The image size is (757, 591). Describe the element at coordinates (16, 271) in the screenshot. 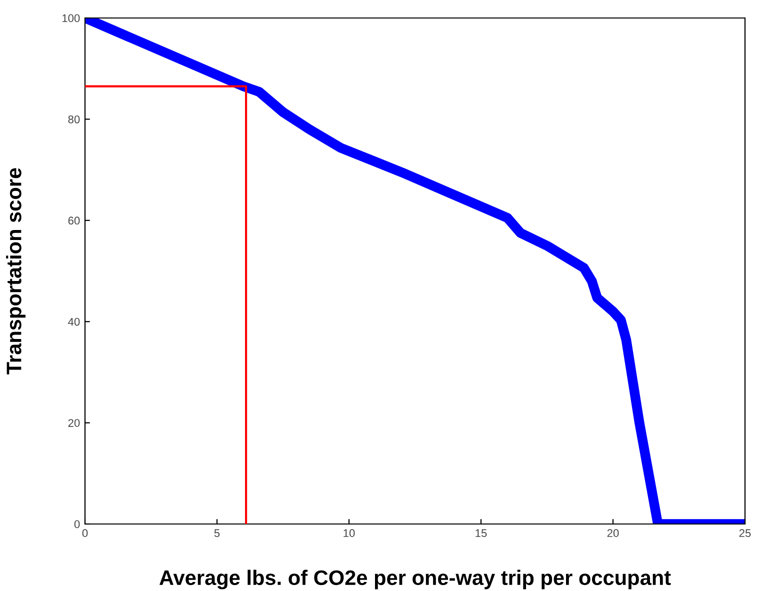

I see `y-axis-title: Transportation score` at that location.